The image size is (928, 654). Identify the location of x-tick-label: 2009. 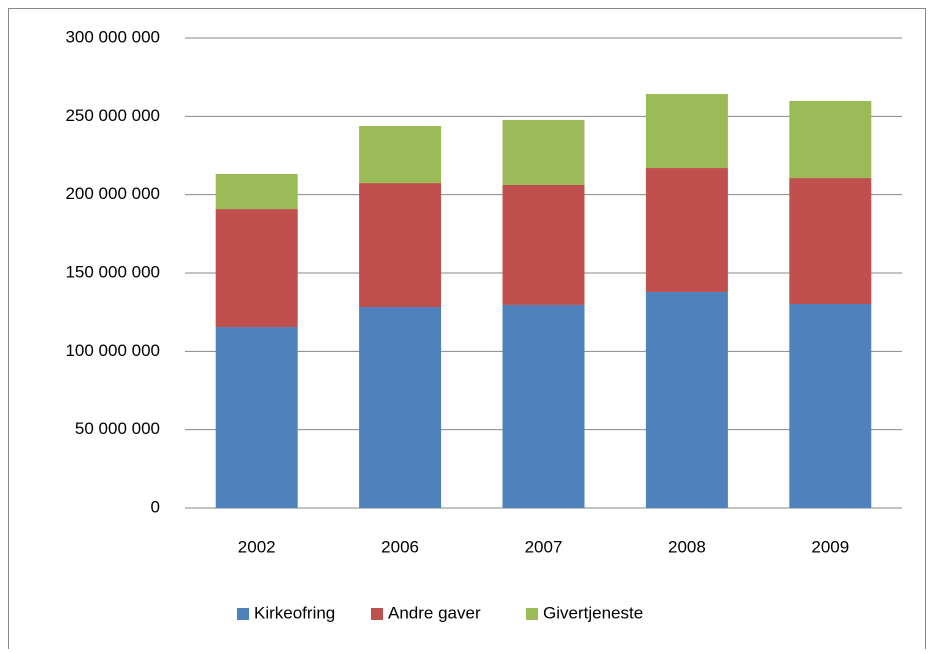
(830, 546).